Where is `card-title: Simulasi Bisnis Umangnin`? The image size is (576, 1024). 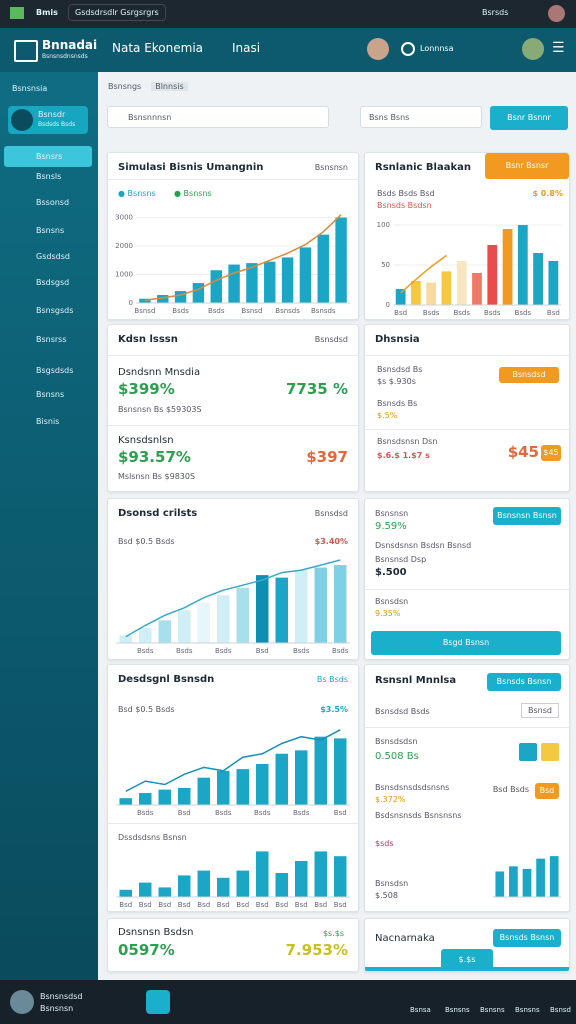 card-title: Simulasi Bisnis Umangnin is located at coordinates (191, 167).